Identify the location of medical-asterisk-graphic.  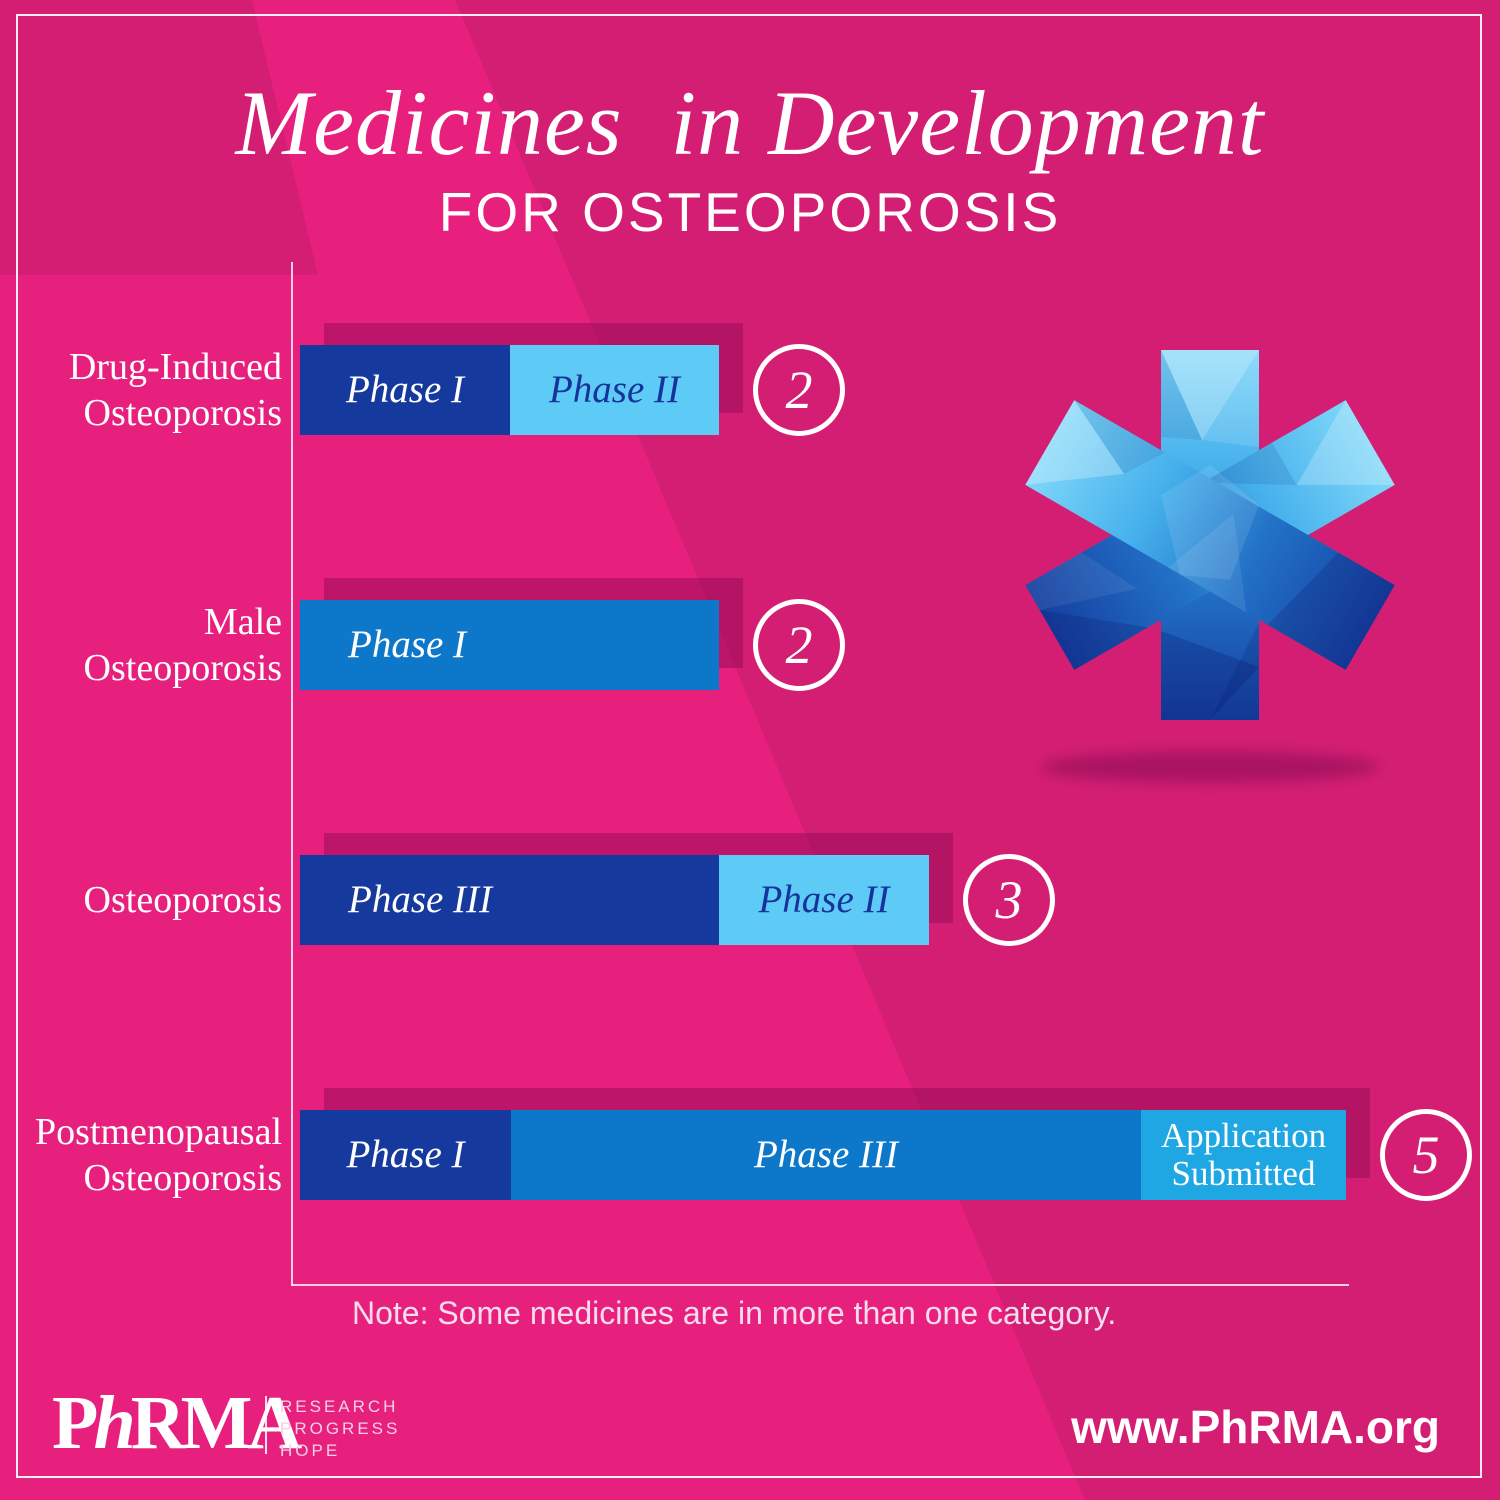
(1210, 566).